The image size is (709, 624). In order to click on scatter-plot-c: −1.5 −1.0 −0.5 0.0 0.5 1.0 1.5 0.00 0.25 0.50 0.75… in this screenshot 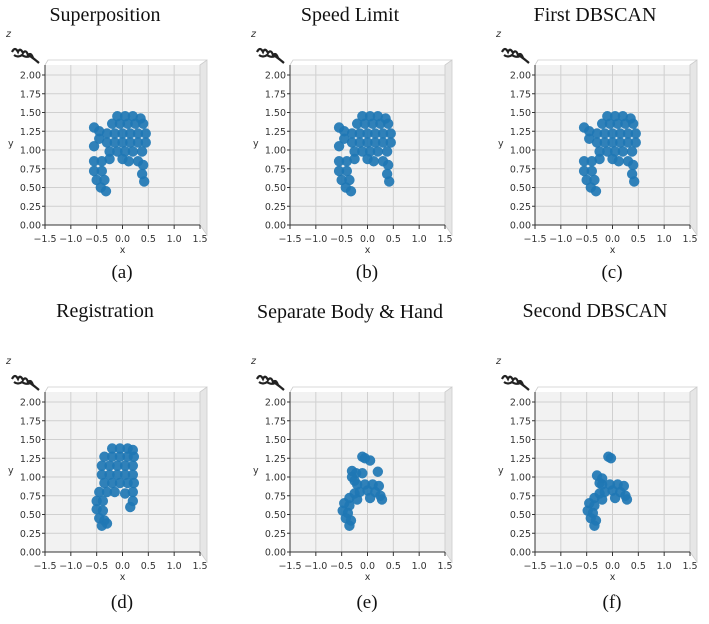, I will do `click(596, 142)`.